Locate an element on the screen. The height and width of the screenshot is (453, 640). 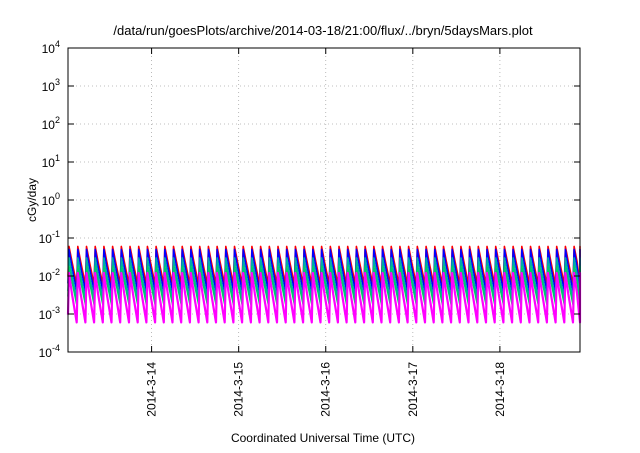
y-tick-label: 10⁰ is located at coordinates (51, 199).